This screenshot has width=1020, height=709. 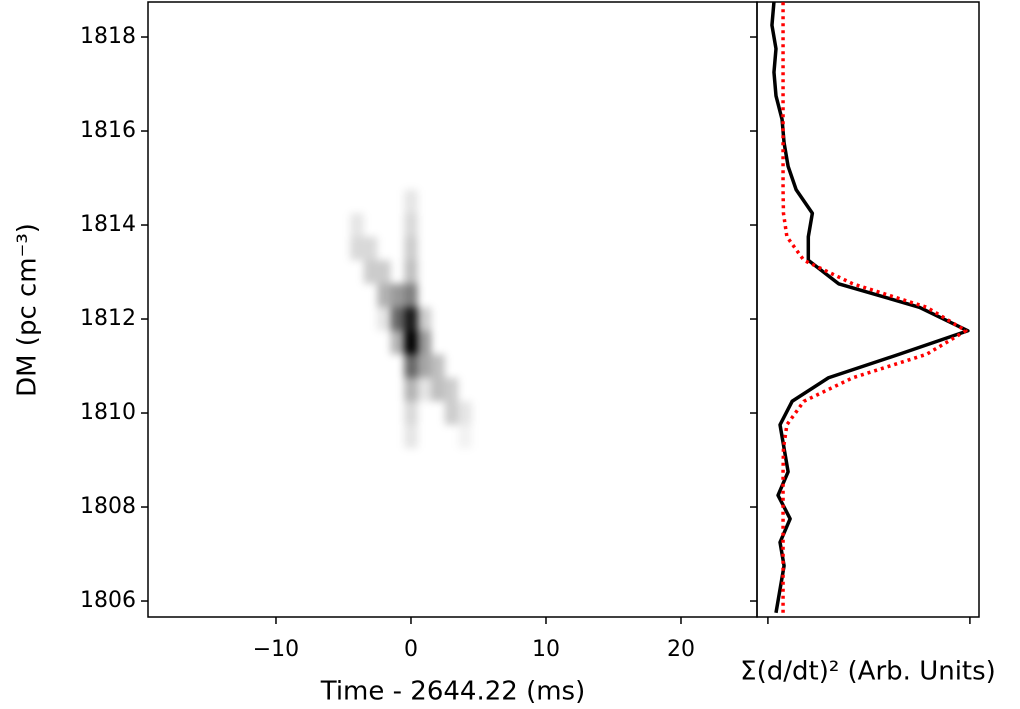 What do you see at coordinates (108, 506) in the screenshot?
I see `y-tick-label: 1808` at bounding box center [108, 506].